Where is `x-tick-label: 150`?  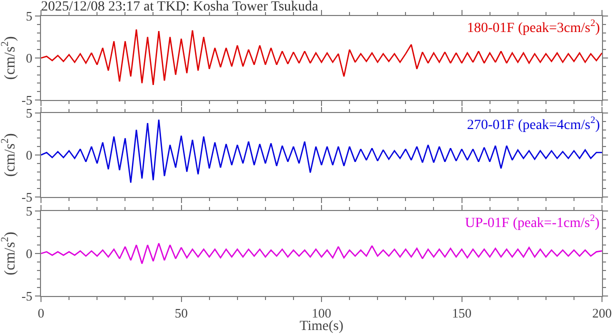 x-tick-label: 150 is located at coordinates (462, 313).